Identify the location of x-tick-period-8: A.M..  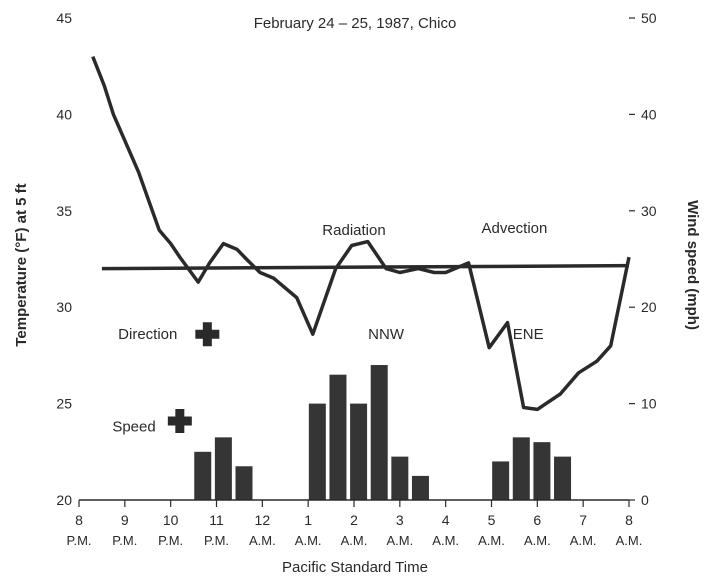
(445, 540).